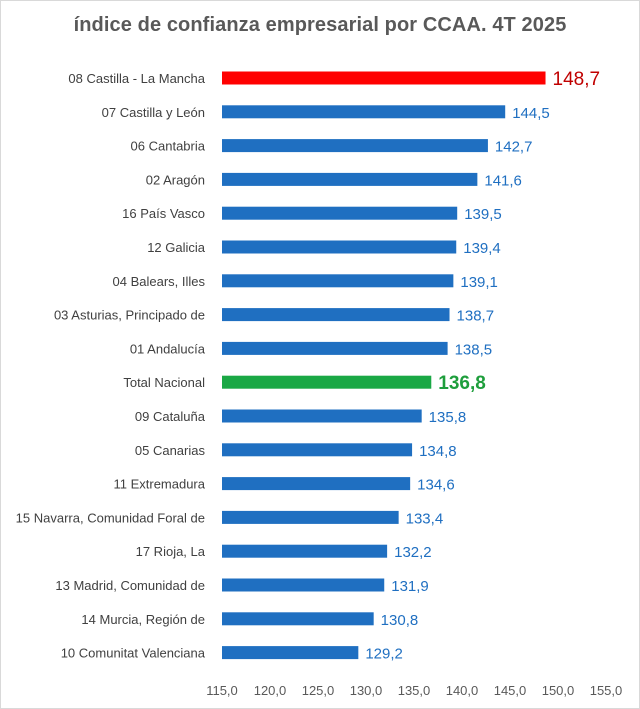 The image size is (640, 709). Describe the element at coordinates (168, 348) in the screenshot. I see `category-label: 01 Andalucía` at that location.